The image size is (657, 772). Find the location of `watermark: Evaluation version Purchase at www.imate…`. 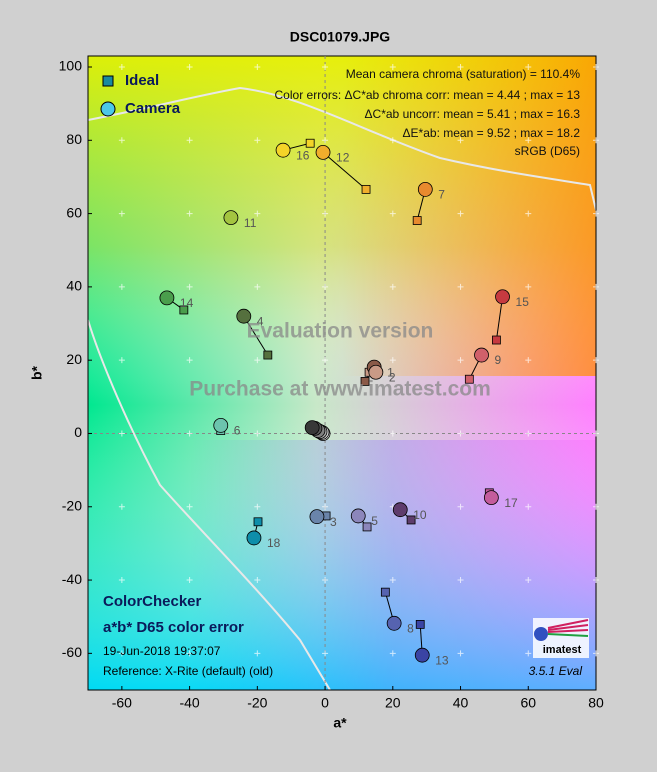

watermark: Evaluation version Purchase at www.imate… is located at coordinates (340, 360).